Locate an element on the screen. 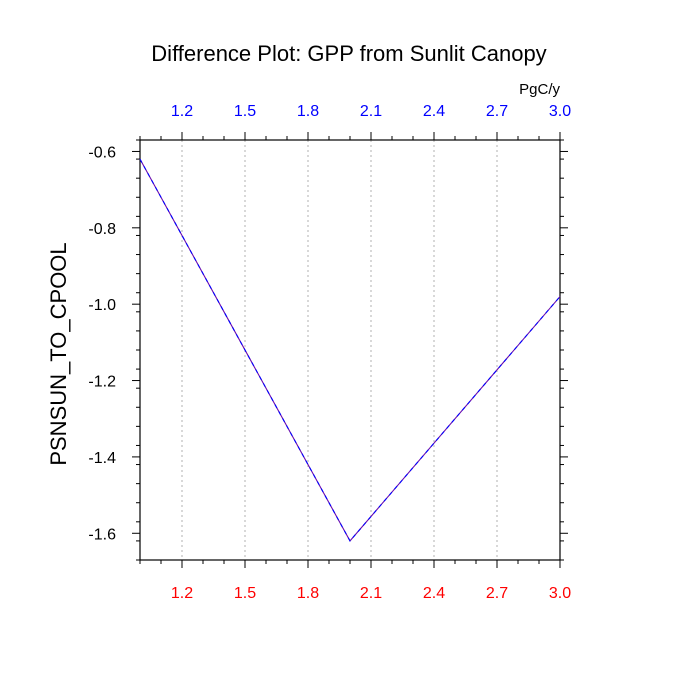 This screenshot has height=700, width=700. x-tick-label-top: 1.5 is located at coordinates (245, 111).